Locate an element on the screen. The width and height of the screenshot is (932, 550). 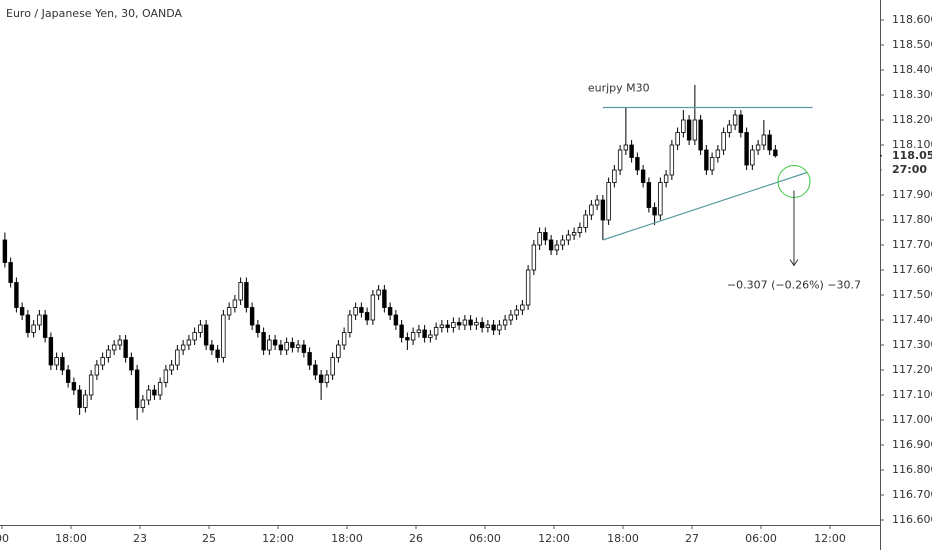
y-tick-label: 117.300 is located at coordinates (912, 344).